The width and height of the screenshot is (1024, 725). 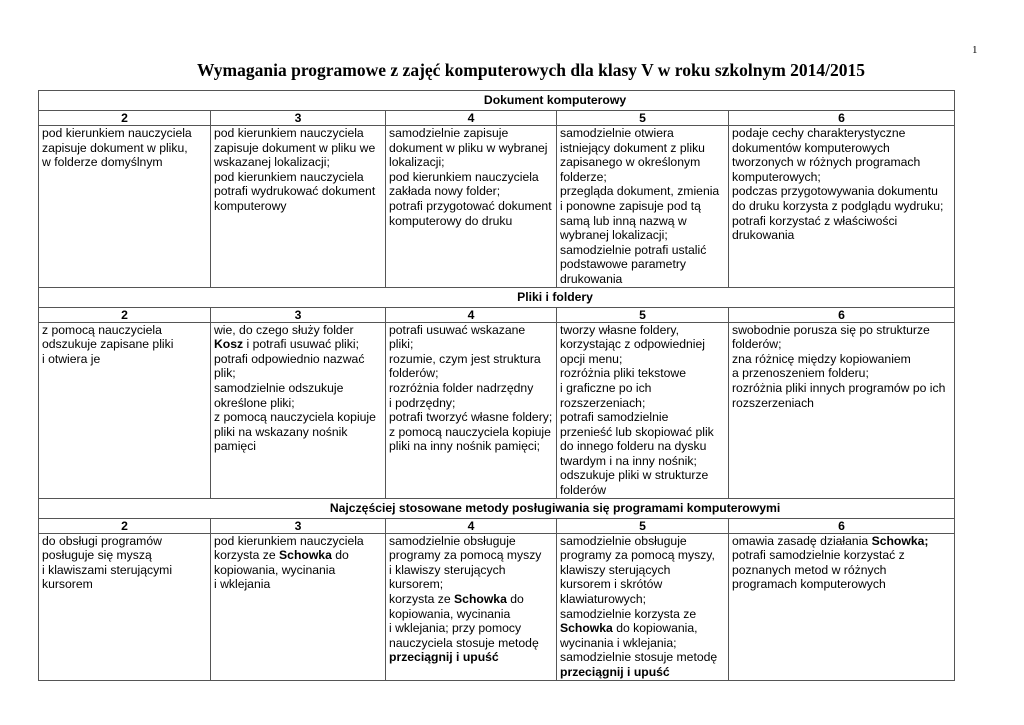 What do you see at coordinates (633, 249) in the screenshot?
I see `text-segment: samodzielnie potrafi ustalić` at bounding box center [633, 249].